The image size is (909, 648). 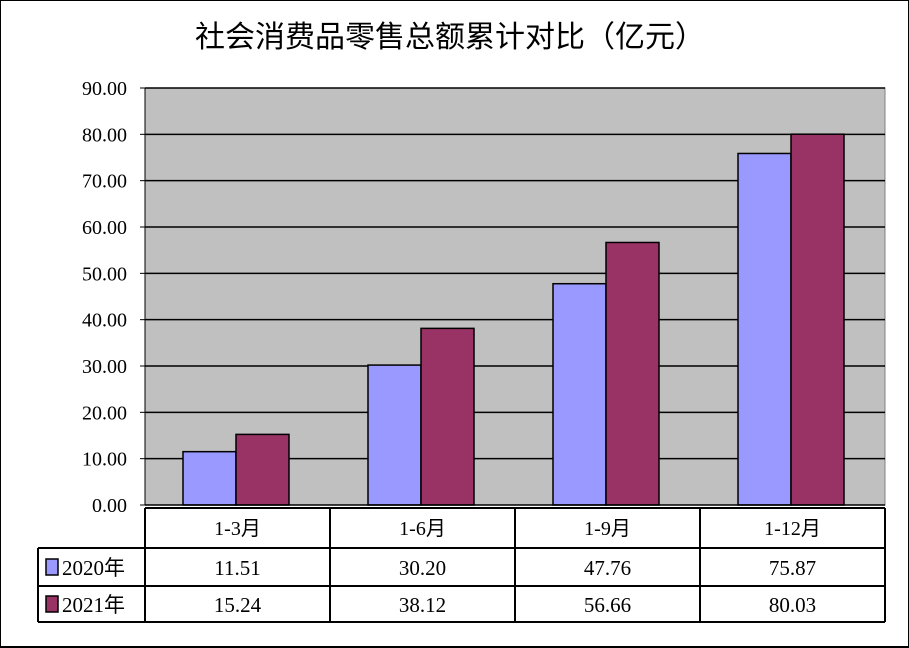 What do you see at coordinates (792, 605) in the screenshot?
I see `table-value: 80.03` at bounding box center [792, 605].